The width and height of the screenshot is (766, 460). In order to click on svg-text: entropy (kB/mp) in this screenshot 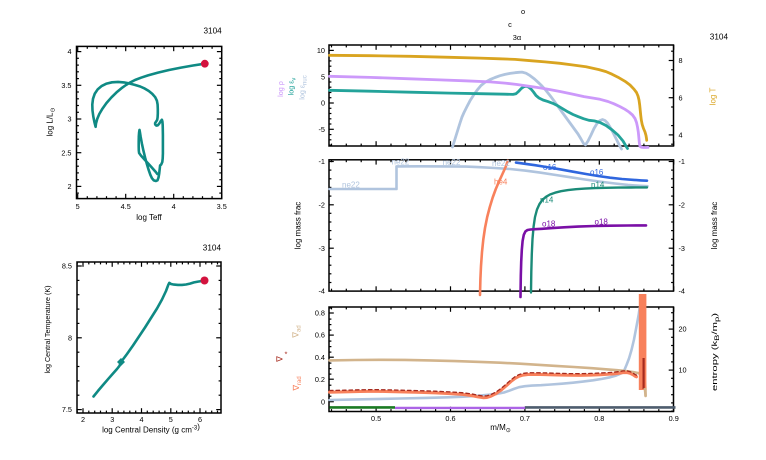, I will do `click(715, 352)`.